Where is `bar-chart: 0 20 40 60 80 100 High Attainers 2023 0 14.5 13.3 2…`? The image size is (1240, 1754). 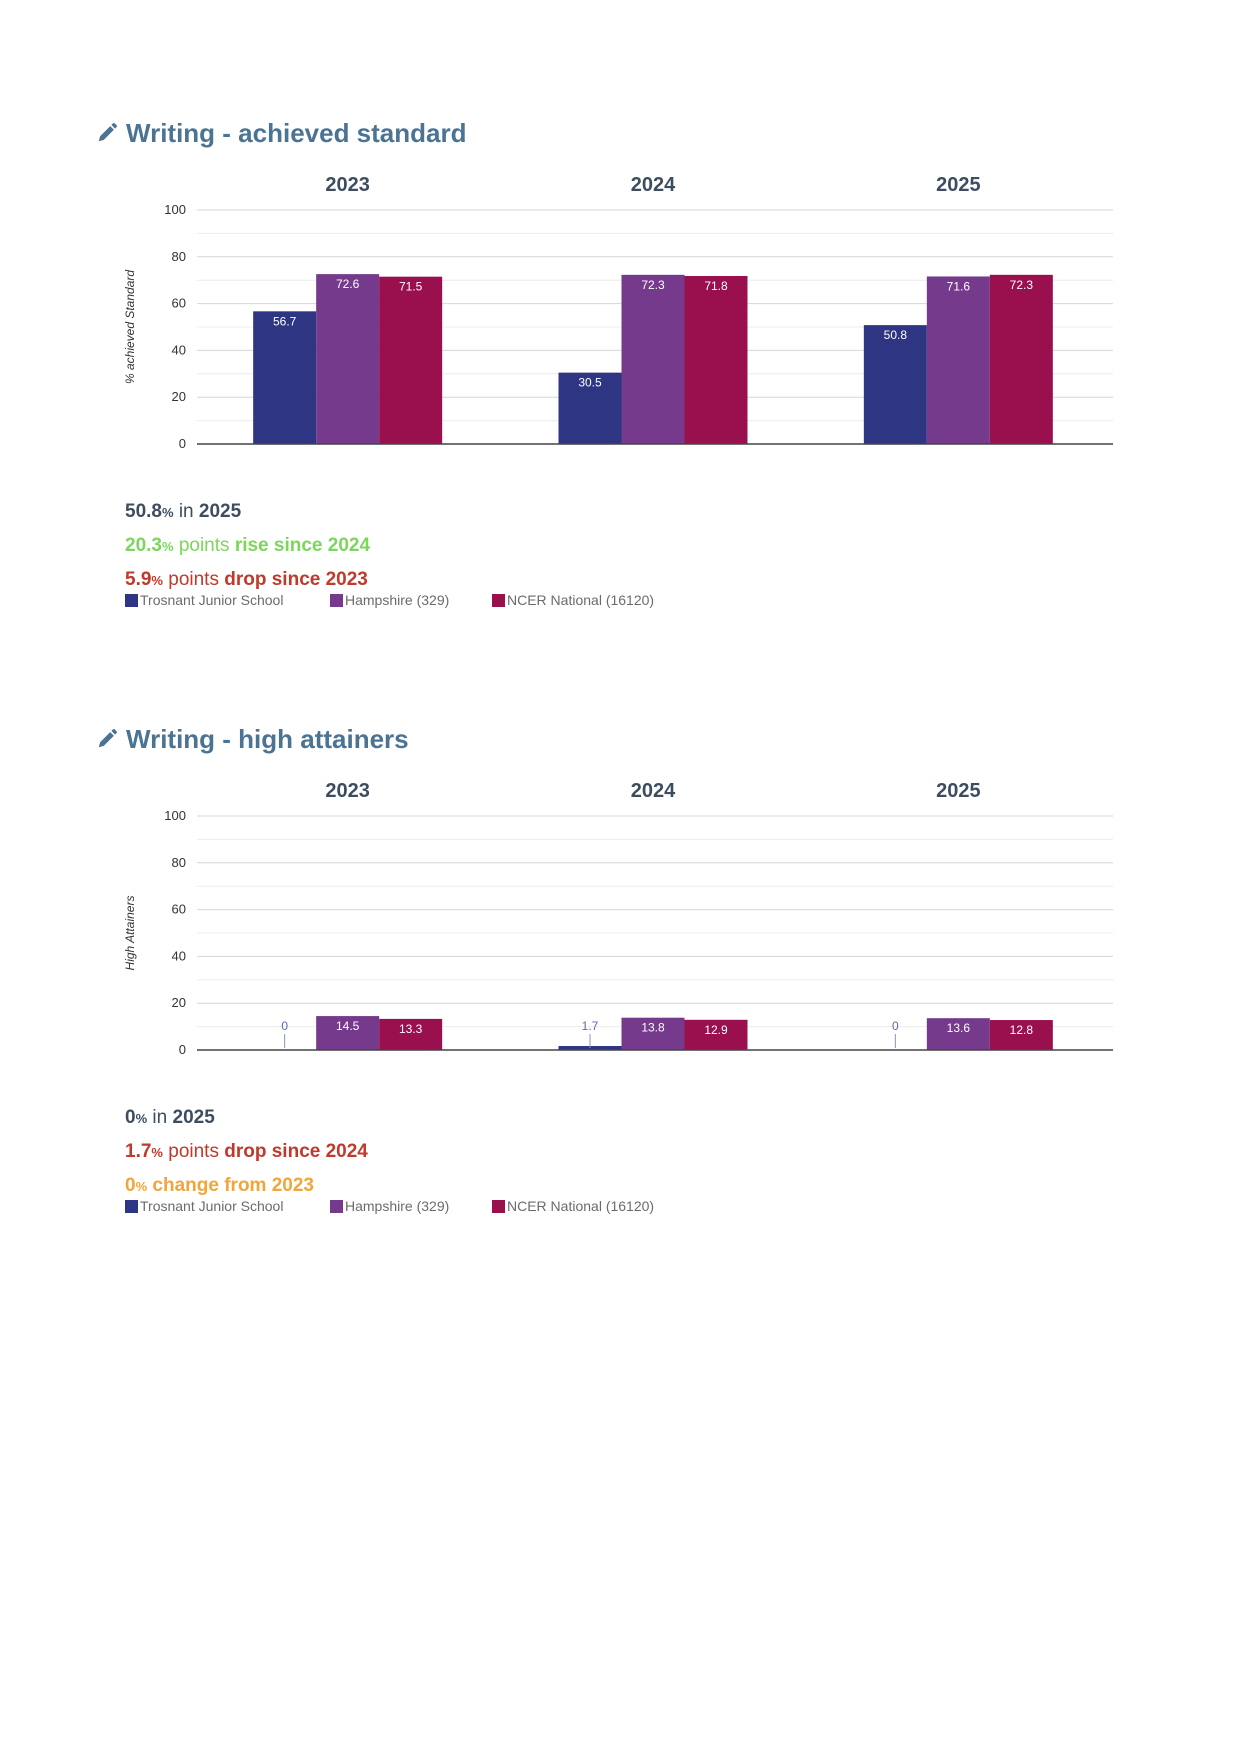
bar-chart: 0 20 40 60 80 100 High Attainers 2023 0 14.5 13.3 2… is located at coordinates (618, 918).